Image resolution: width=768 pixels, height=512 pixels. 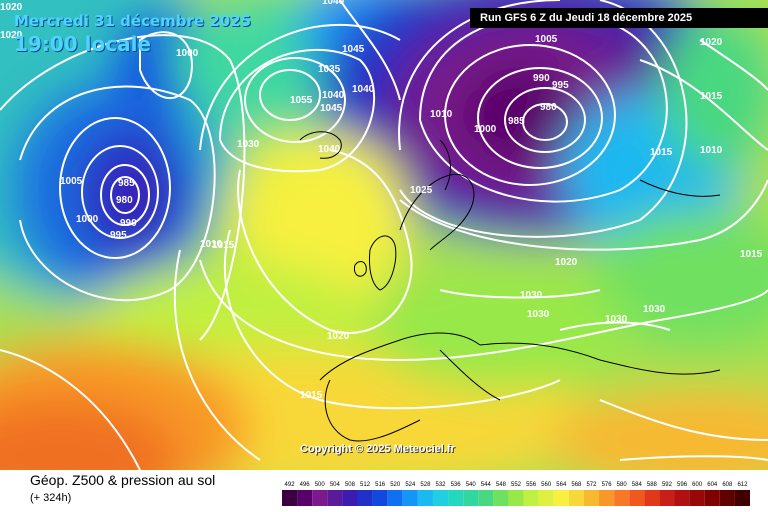 I want to click on scale-label: 588, so click(x=652, y=485).